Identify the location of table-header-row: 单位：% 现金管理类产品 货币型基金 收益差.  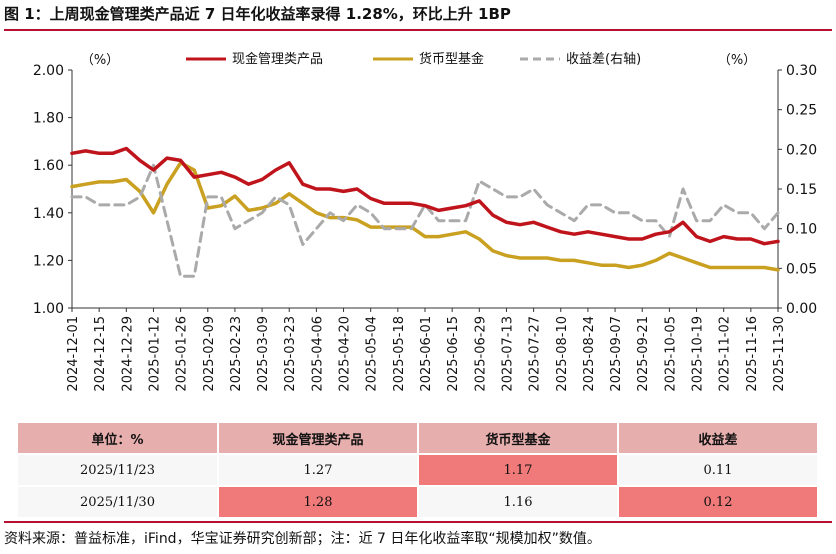
(418, 439).